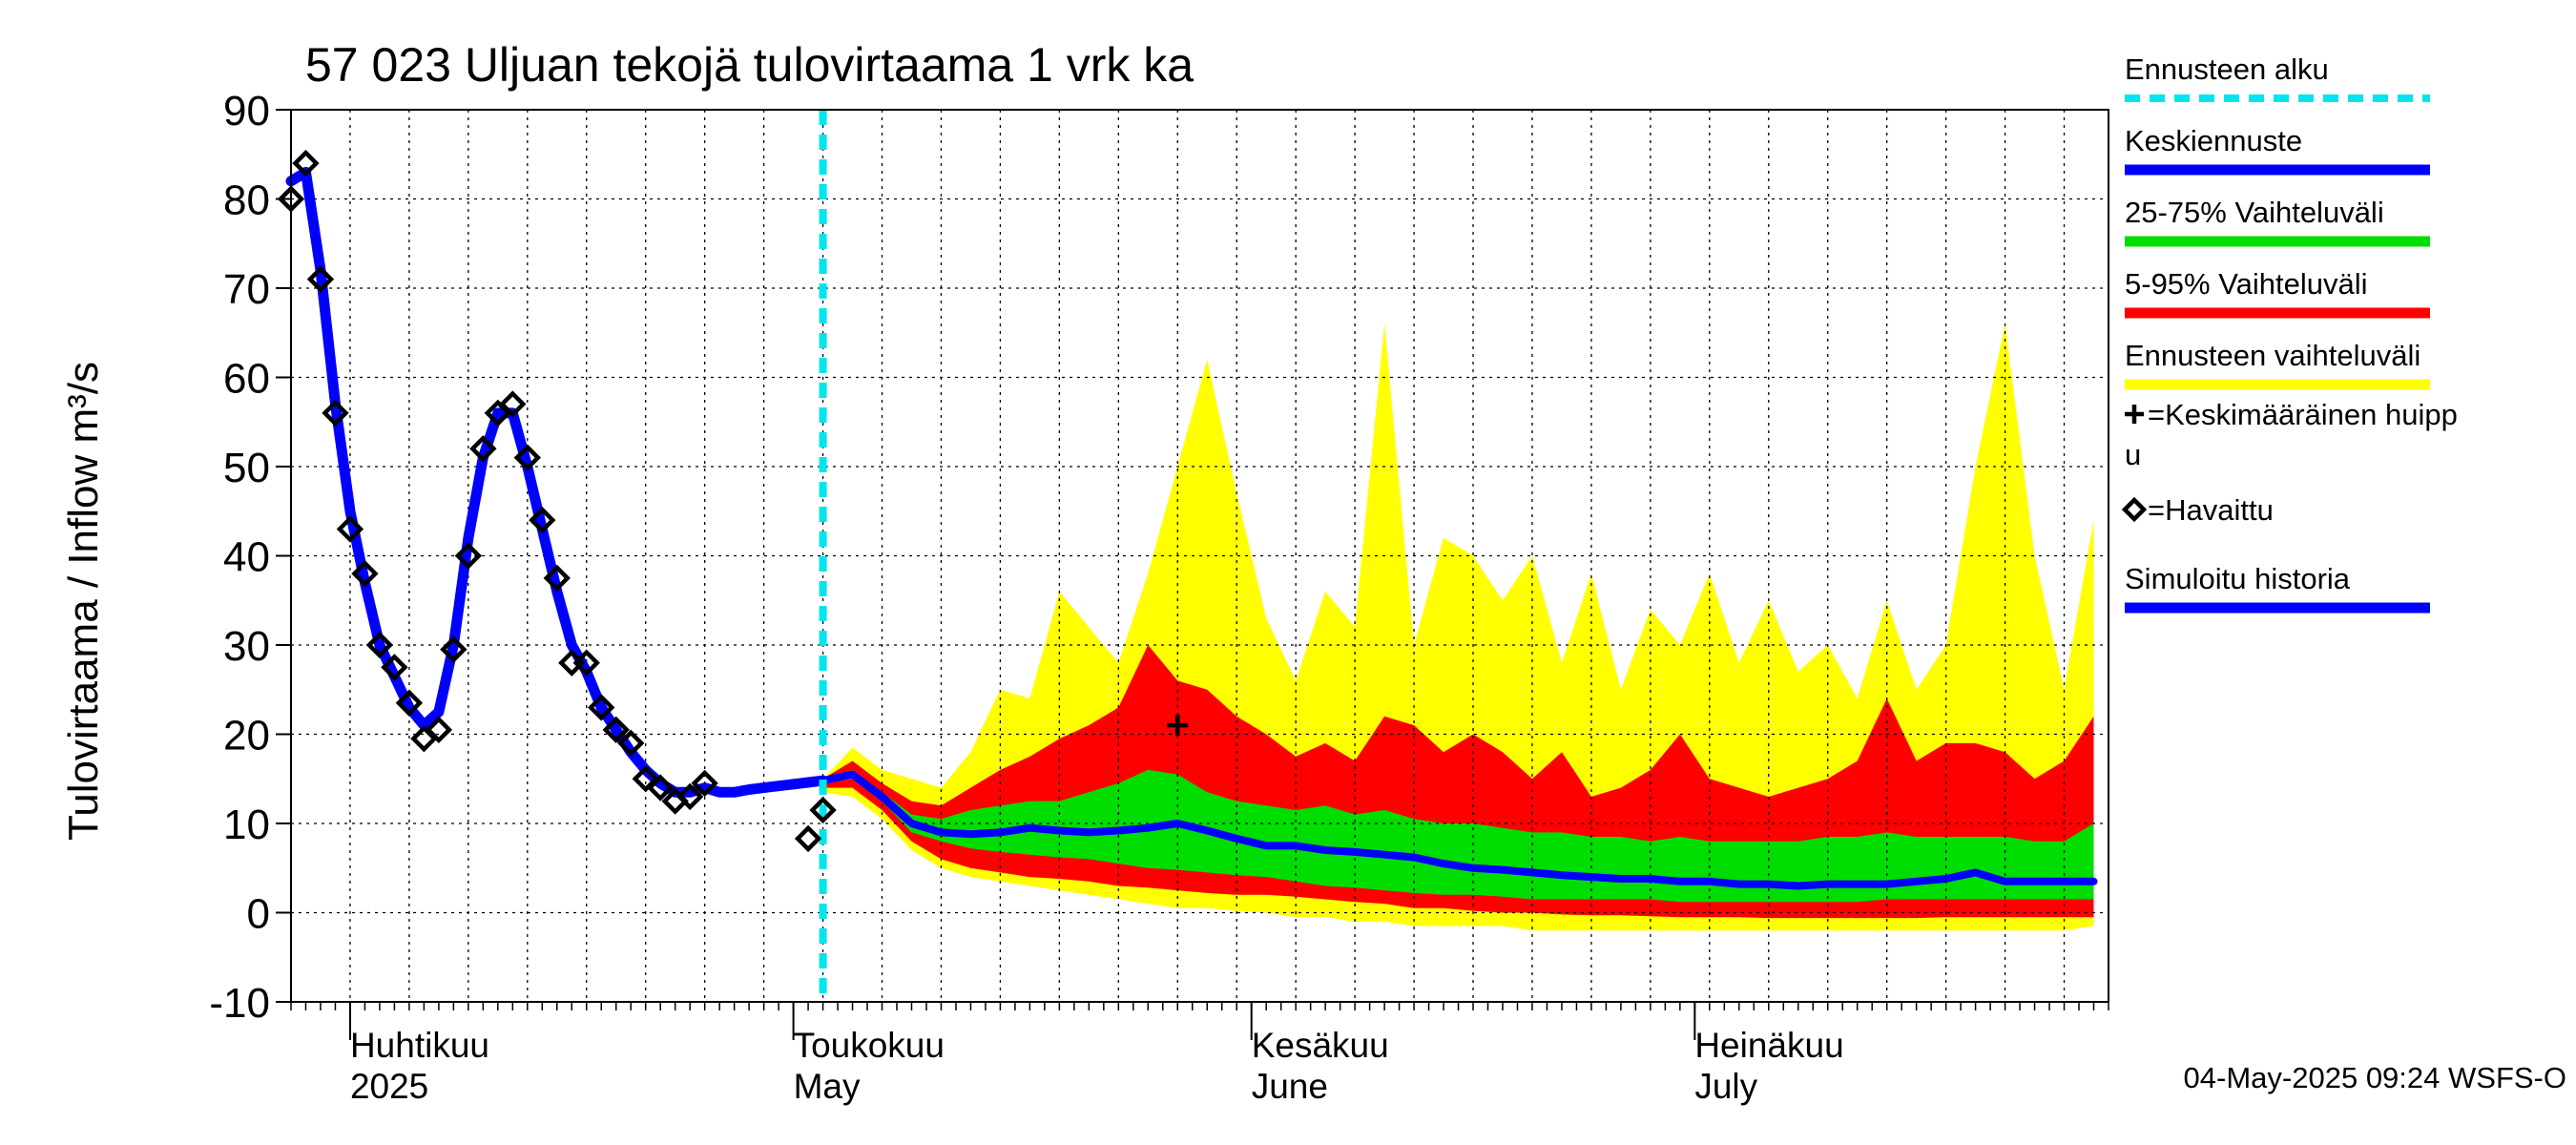 The height and width of the screenshot is (1145, 2576). What do you see at coordinates (246, 468) in the screenshot?
I see `y-tick-label: 50` at bounding box center [246, 468].